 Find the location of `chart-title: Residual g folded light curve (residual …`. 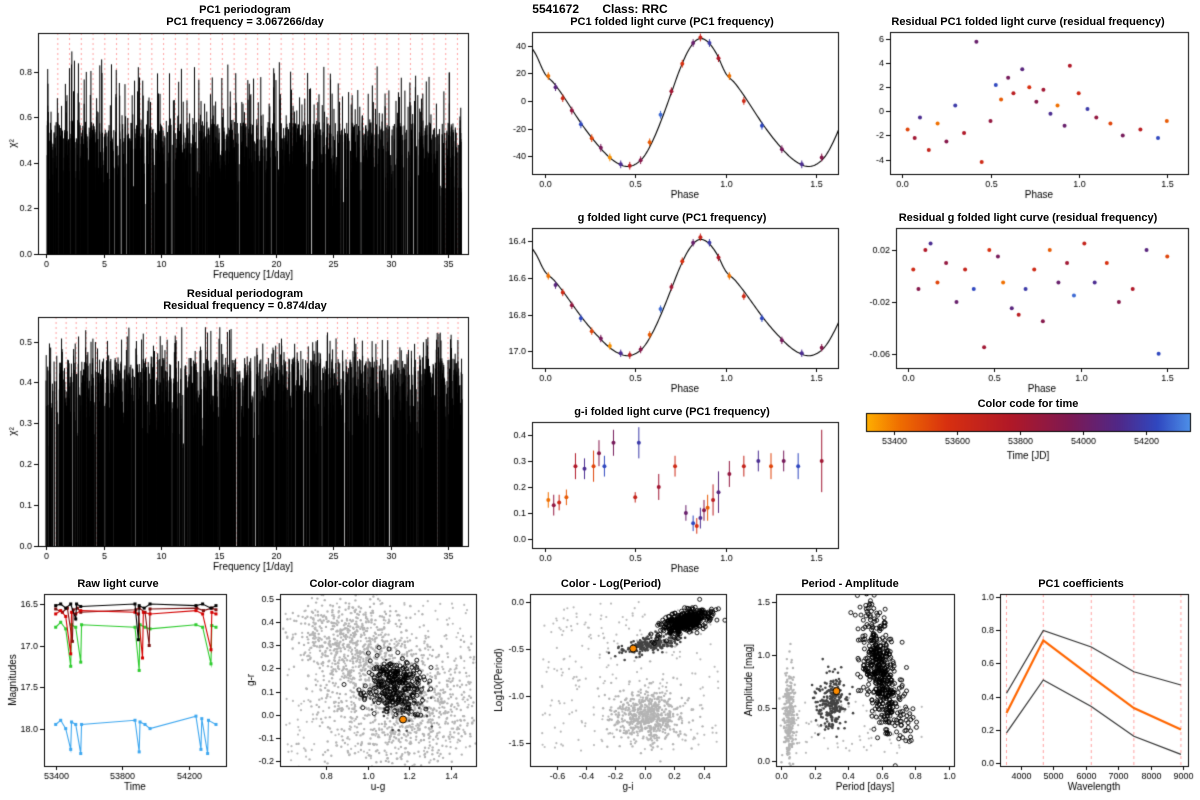

chart-title: Residual g folded light curve (residual … is located at coordinates (1028, 218).